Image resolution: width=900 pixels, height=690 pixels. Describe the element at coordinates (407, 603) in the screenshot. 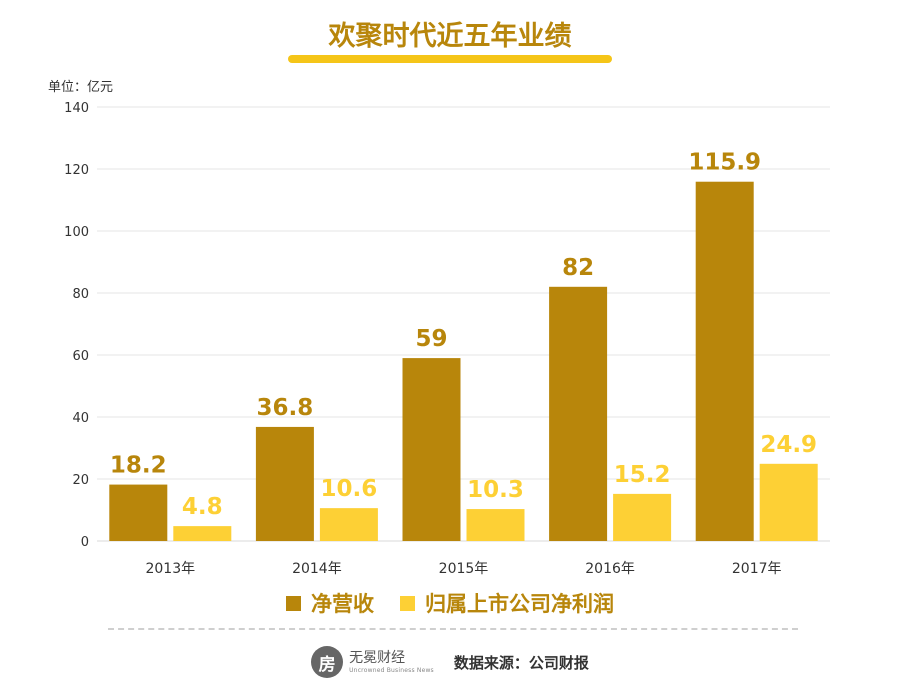

I see `legend-swatch-profit` at that location.